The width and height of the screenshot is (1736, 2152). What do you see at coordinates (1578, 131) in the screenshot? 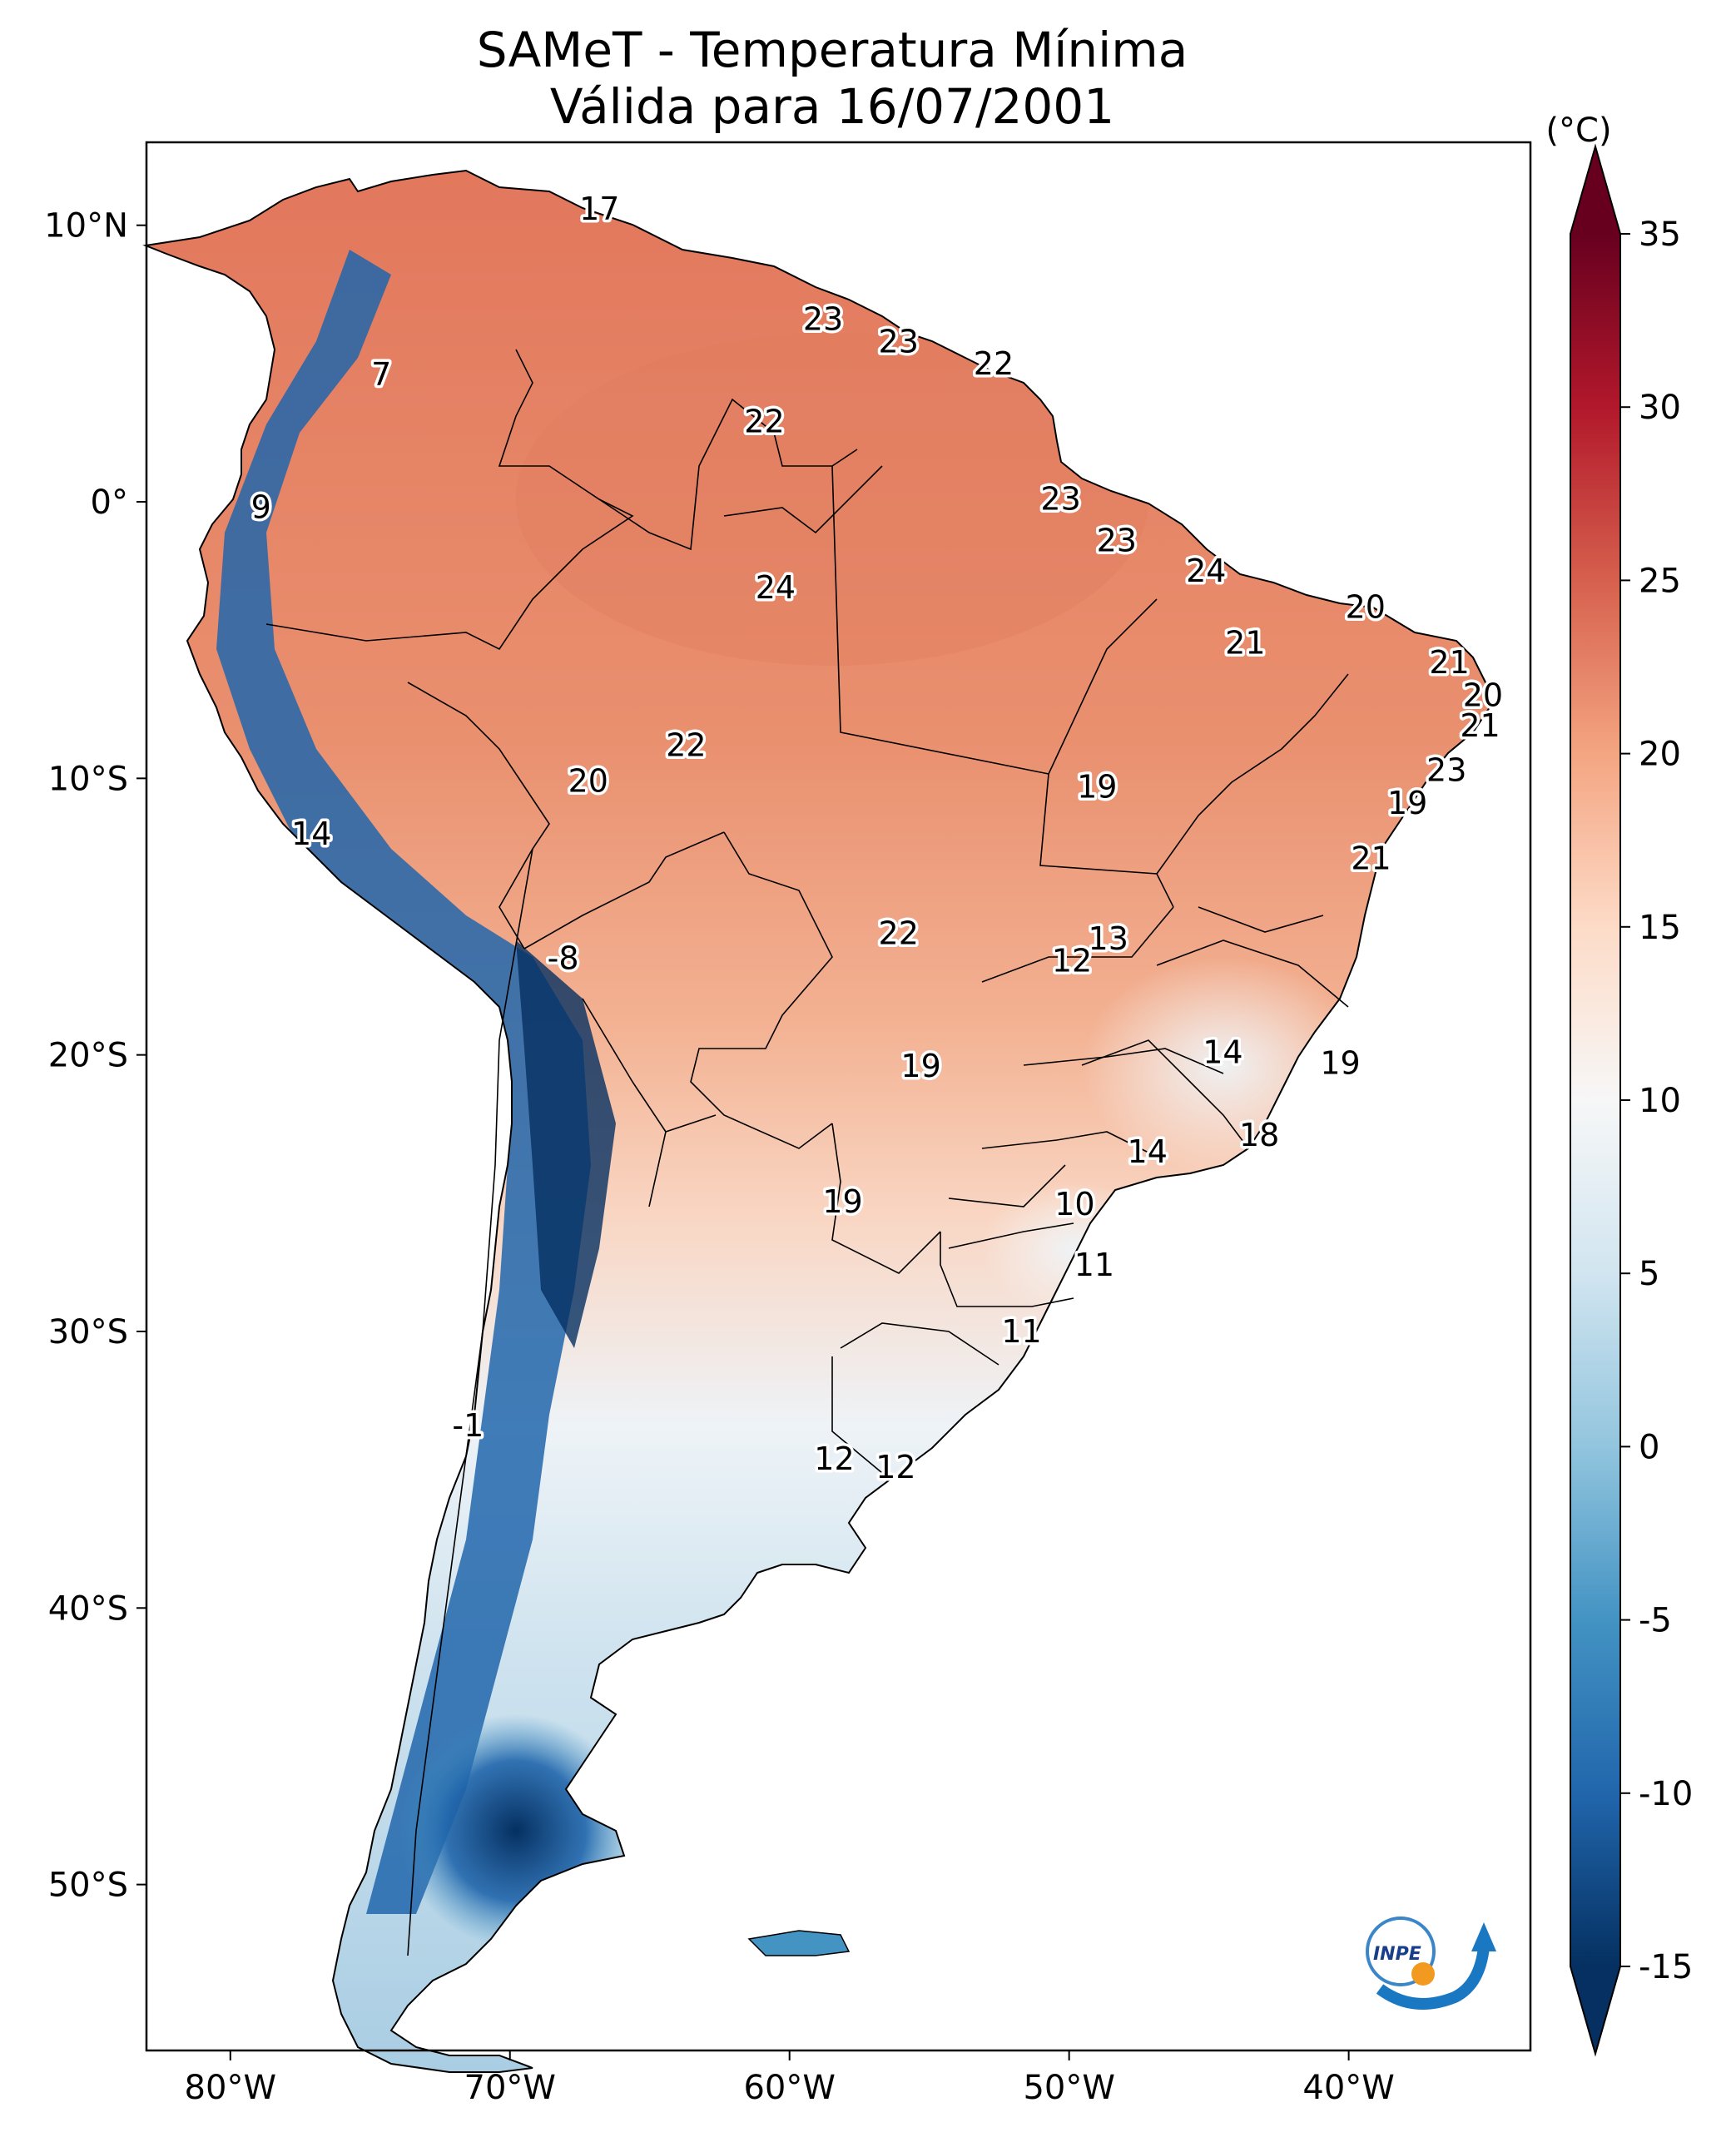
I see `colorbar-unit-label: (°C)` at bounding box center [1578, 131].